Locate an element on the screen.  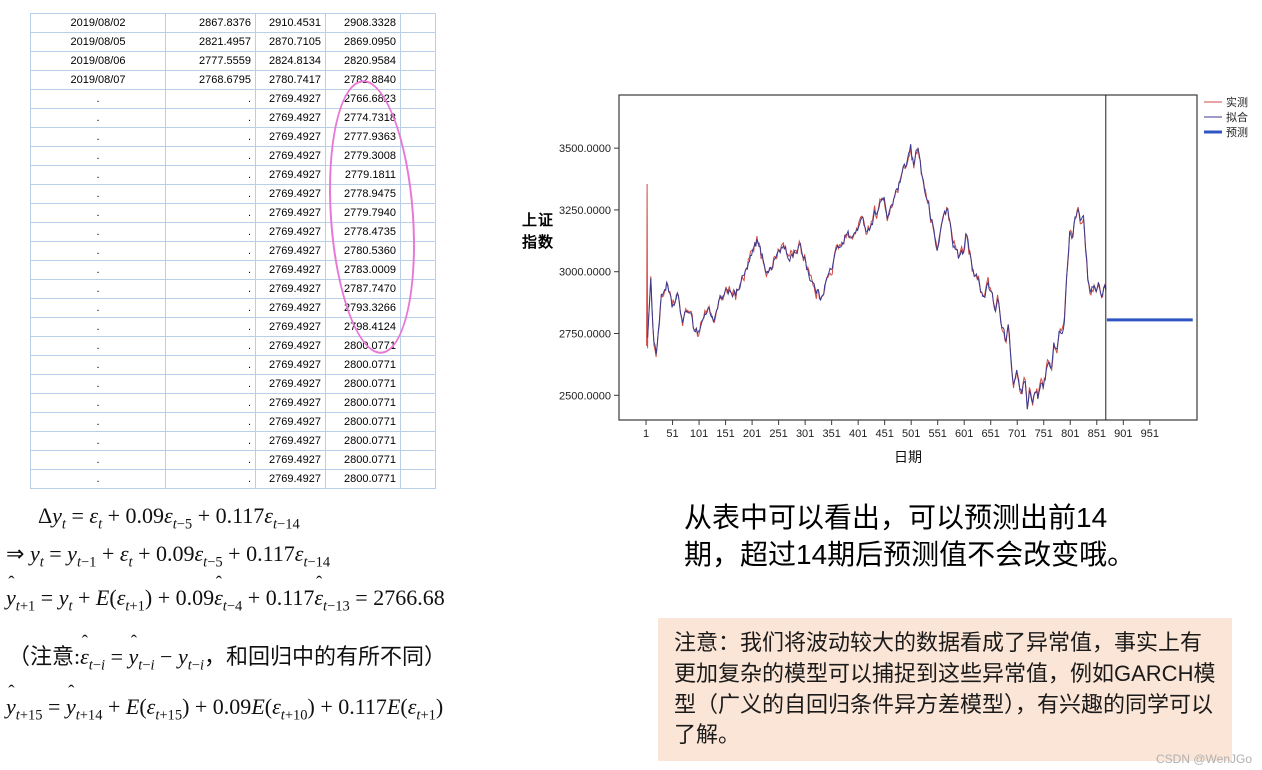
table-cell: 2779.1811 is located at coordinates (363, 175).